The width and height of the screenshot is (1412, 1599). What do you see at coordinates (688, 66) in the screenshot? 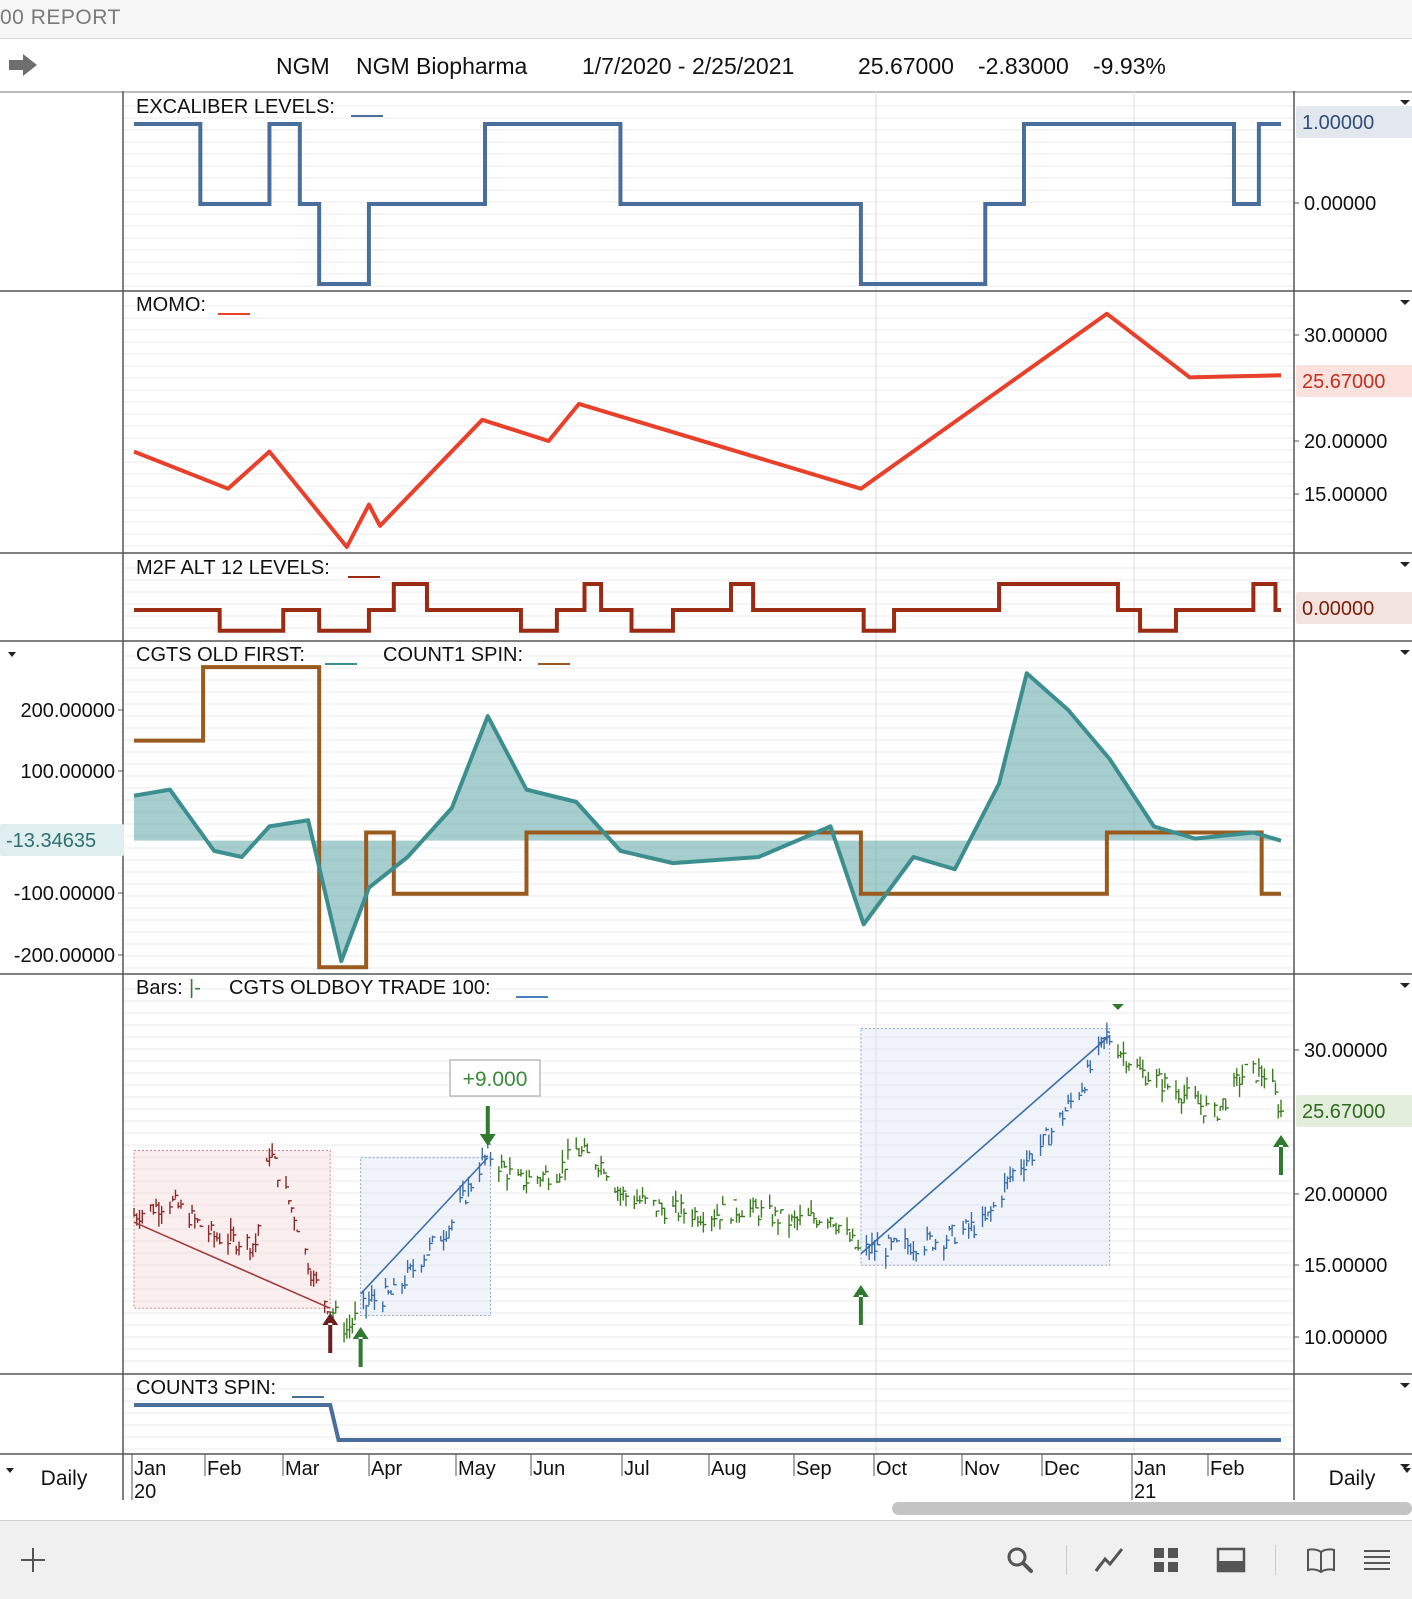
I see `date-range: 1/7/2020 - 2/25/2021` at bounding box center [688, 66].